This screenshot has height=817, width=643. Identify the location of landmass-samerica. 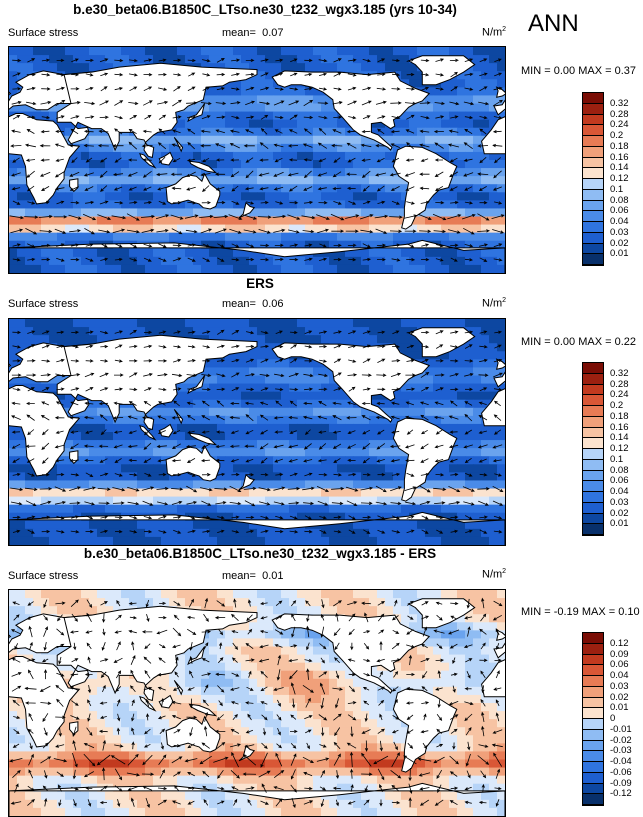
(425, 459).